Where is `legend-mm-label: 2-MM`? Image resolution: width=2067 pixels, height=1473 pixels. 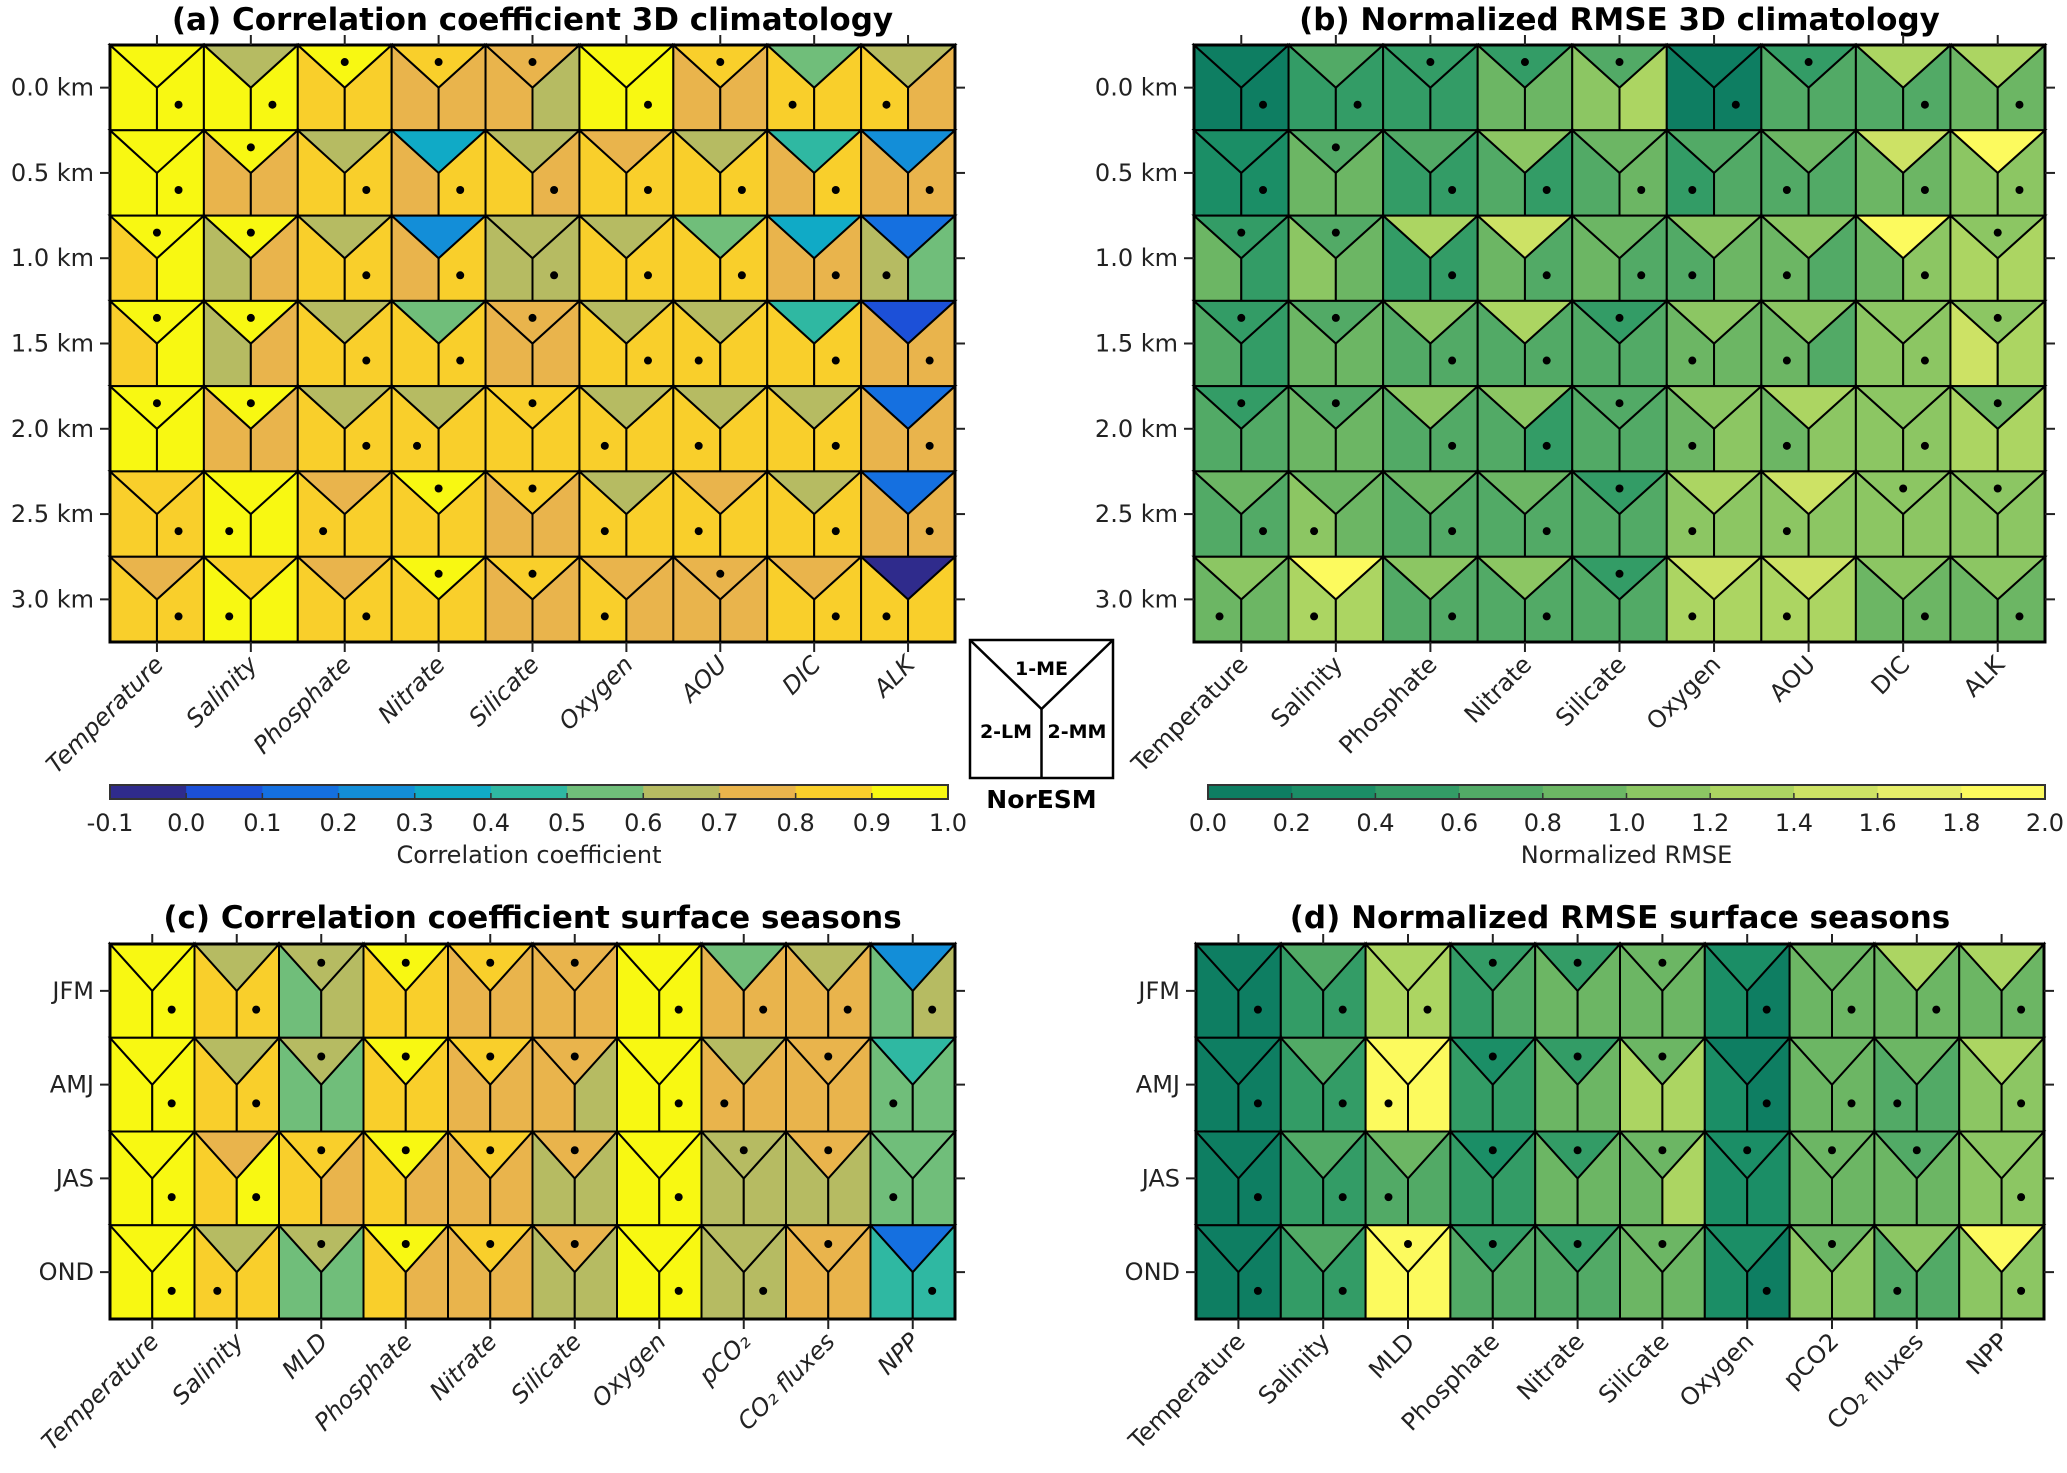 legend-mm-label: 2-MM is located at coordinates (1077, 732).